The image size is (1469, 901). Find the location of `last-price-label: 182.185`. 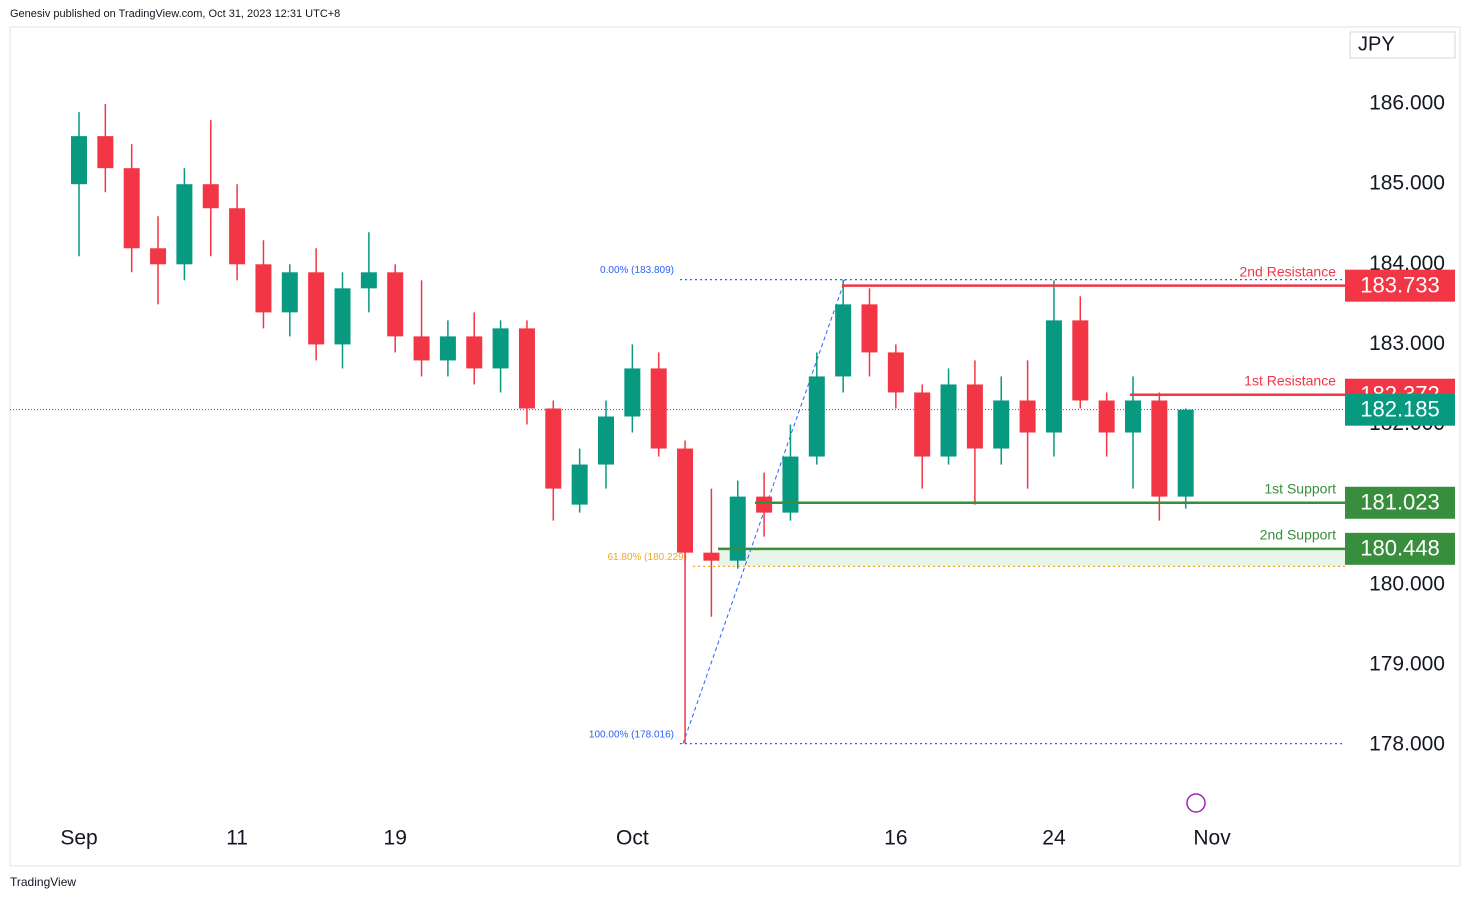

last-price-label: 182.185 is located at coordinates (1400, 408).